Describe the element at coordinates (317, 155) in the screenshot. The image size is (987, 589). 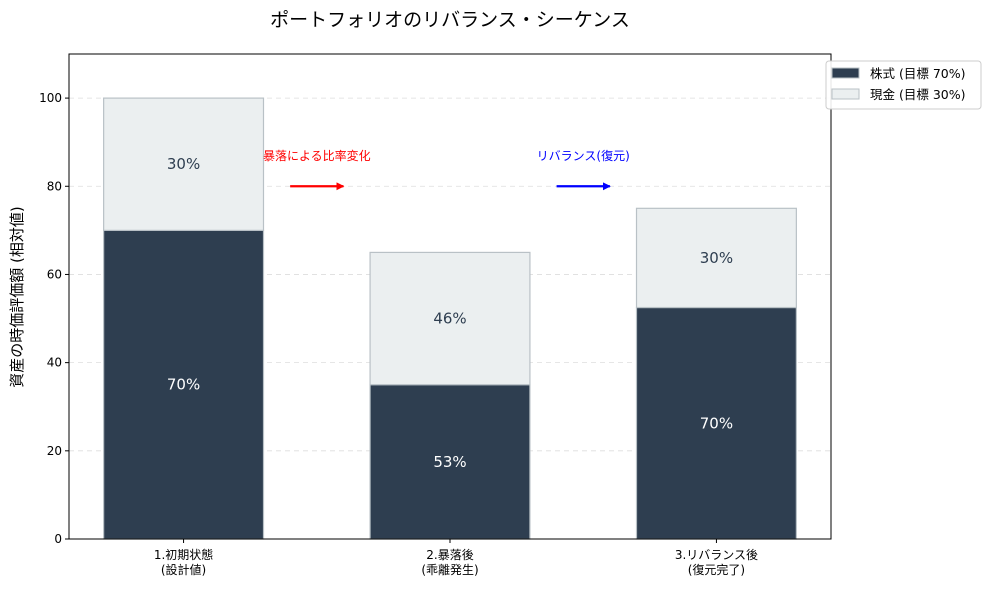
I see `annotation-text: 暴落による比率変化` at that location.